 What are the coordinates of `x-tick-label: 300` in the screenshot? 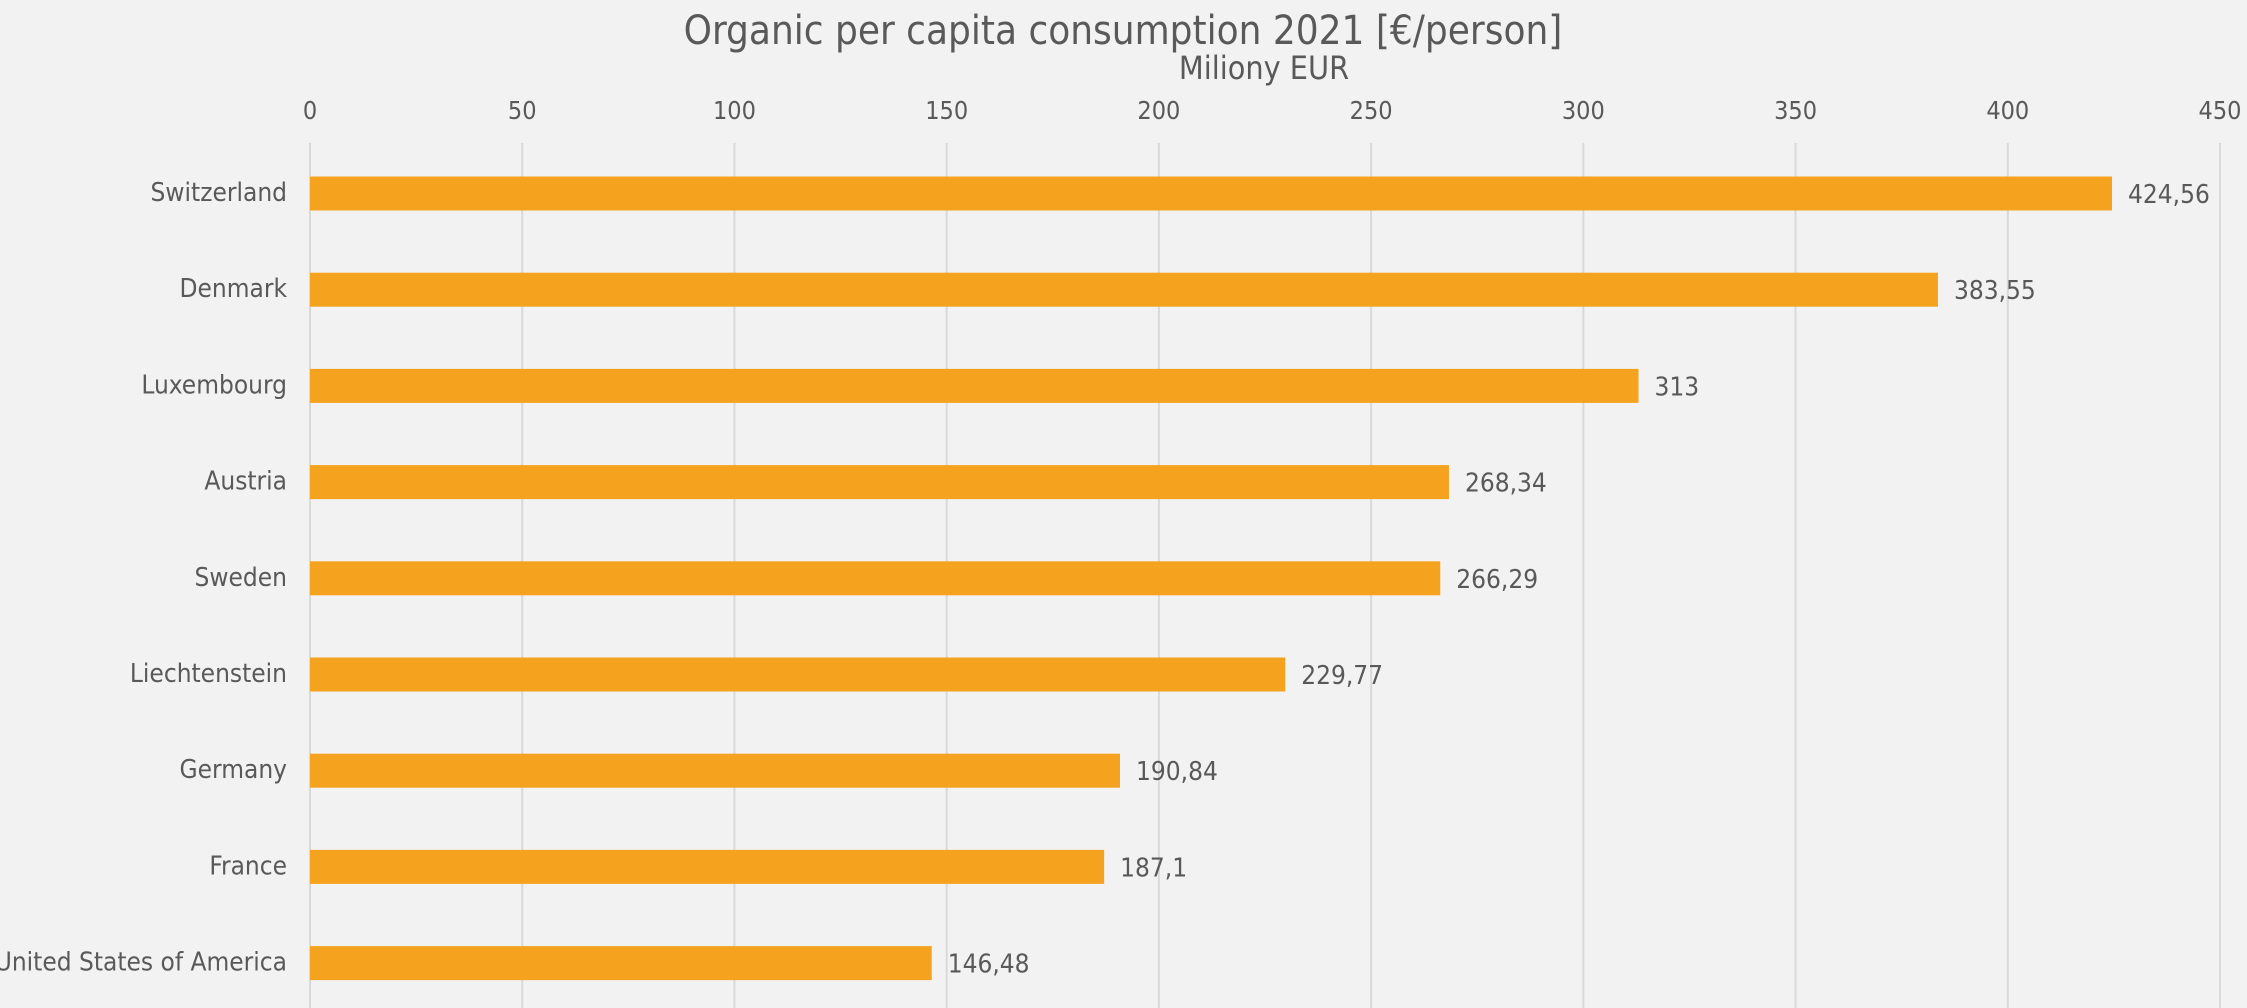 It's located at (1583, 110).